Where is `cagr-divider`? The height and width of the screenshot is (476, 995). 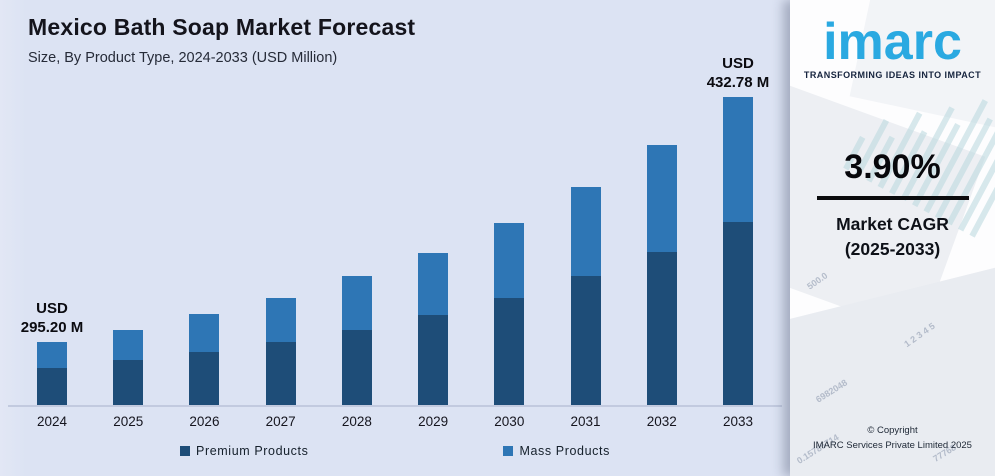
cagr-divider is located at coordinates (892, 198).